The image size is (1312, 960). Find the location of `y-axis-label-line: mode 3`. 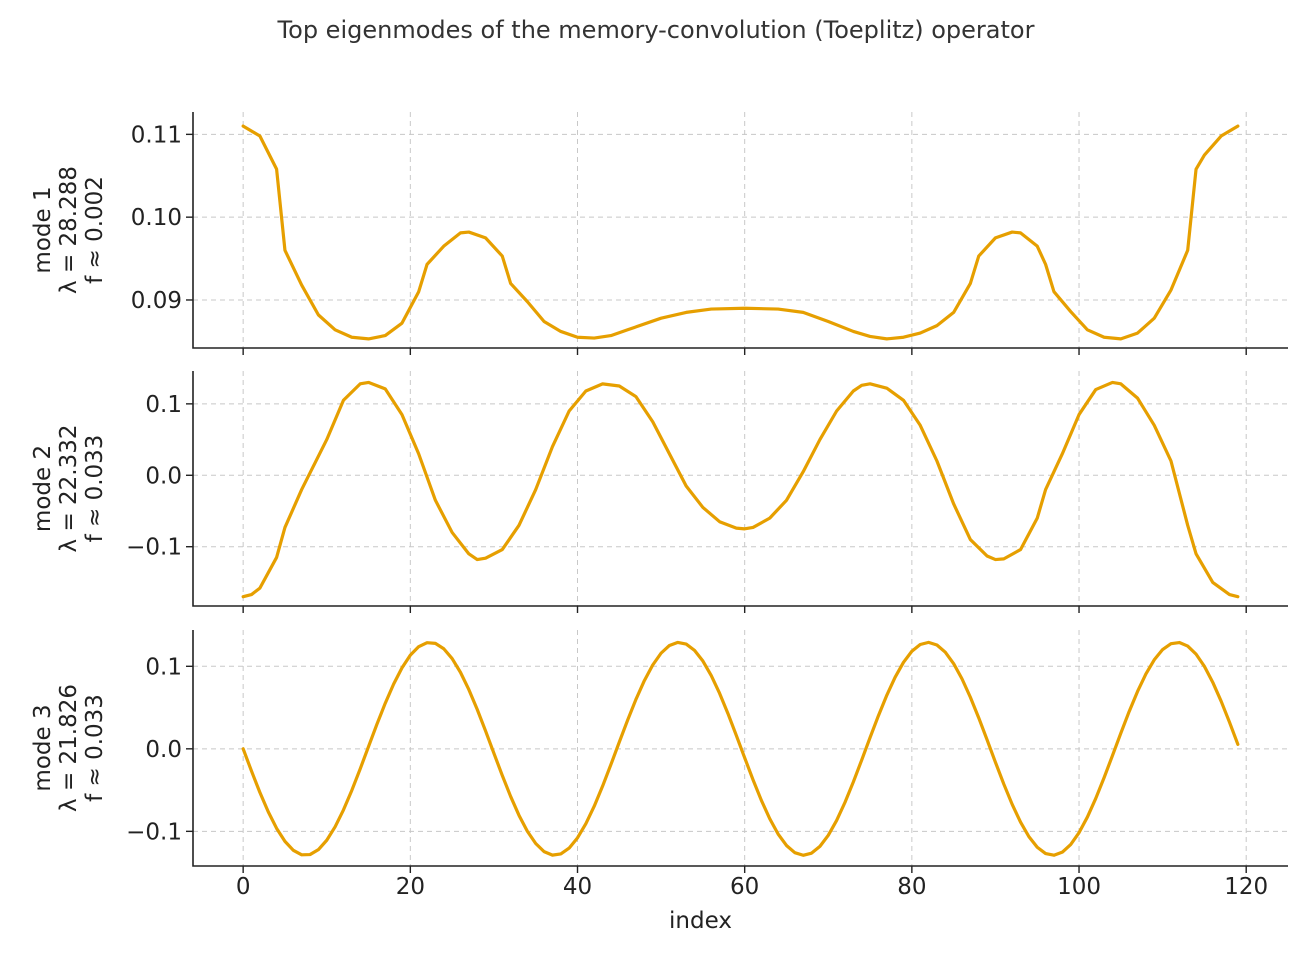

y-axis-label-line: mode 3 is located at coordinates (43, 747).